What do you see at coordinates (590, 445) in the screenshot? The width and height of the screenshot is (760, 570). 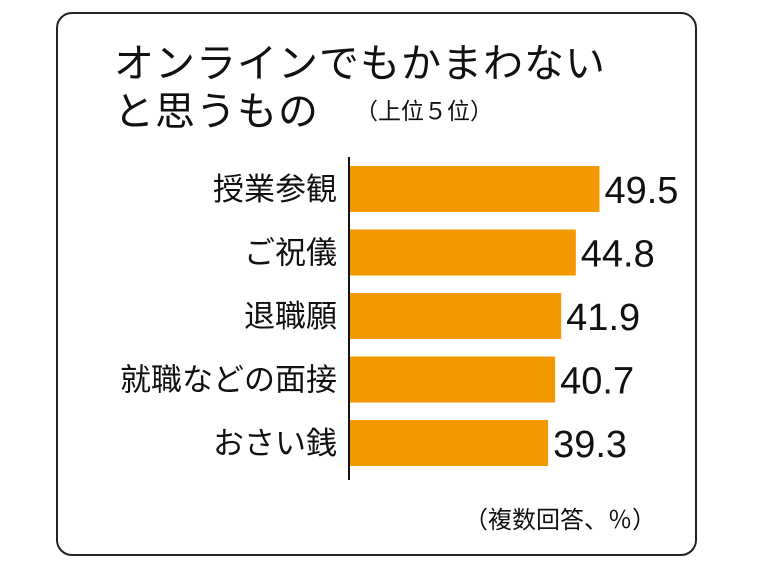 I see `value-label-4: 39.3` at bounding box center [590, 445].